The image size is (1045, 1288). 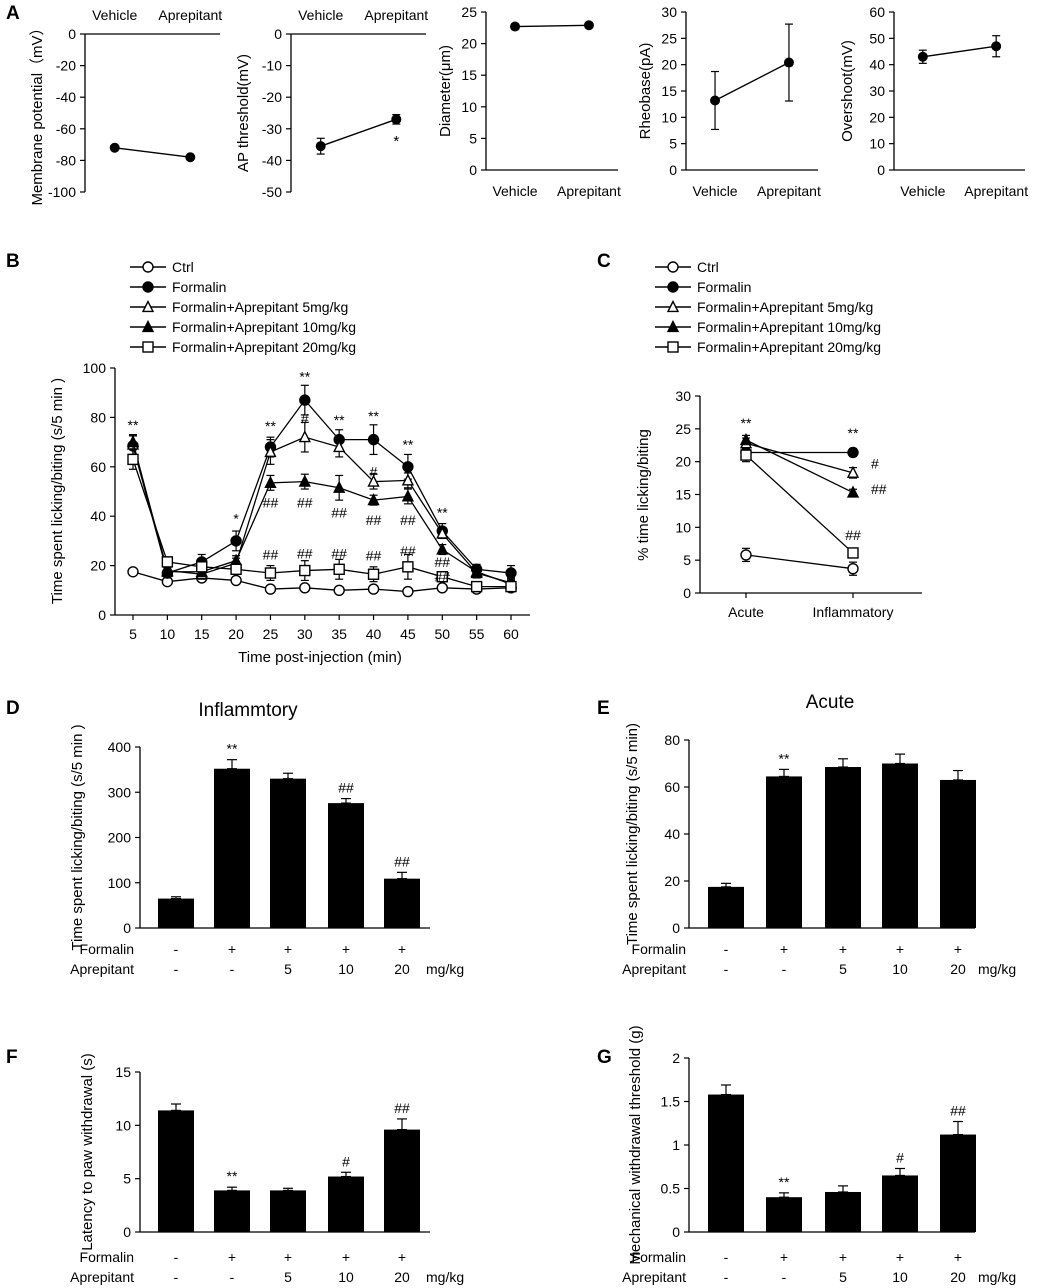 I want to click on legend-label: Formalin, so click(x=724, y=287).